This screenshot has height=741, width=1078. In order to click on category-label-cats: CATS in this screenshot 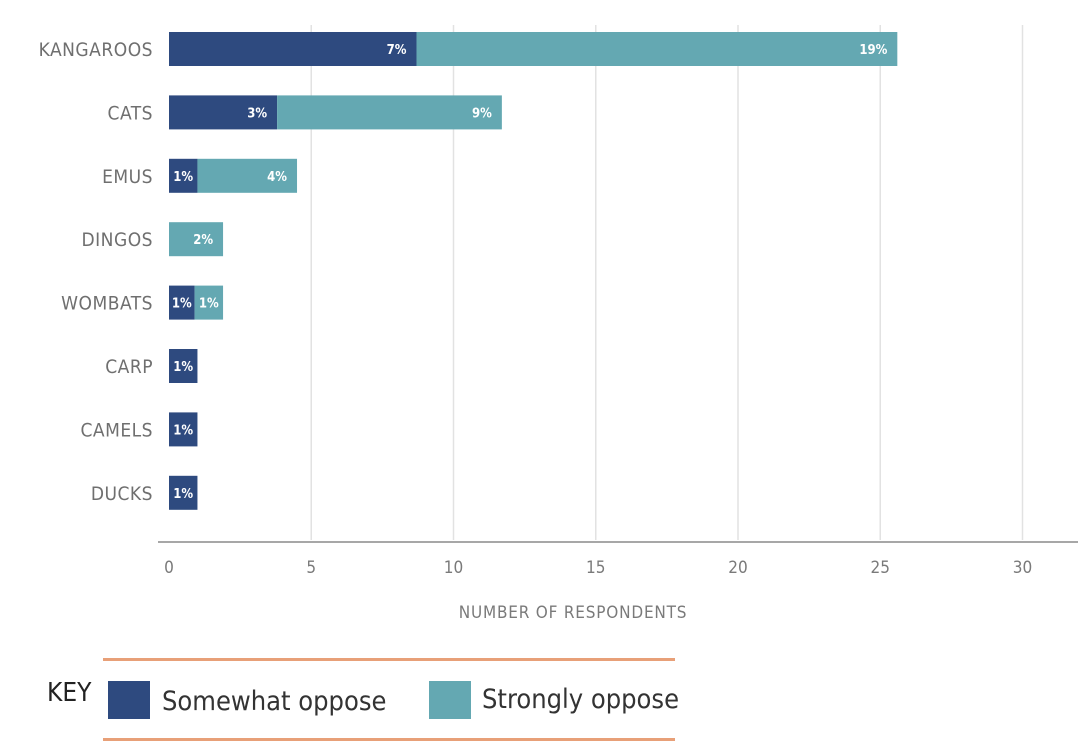, I will do `click(130, 113)`.